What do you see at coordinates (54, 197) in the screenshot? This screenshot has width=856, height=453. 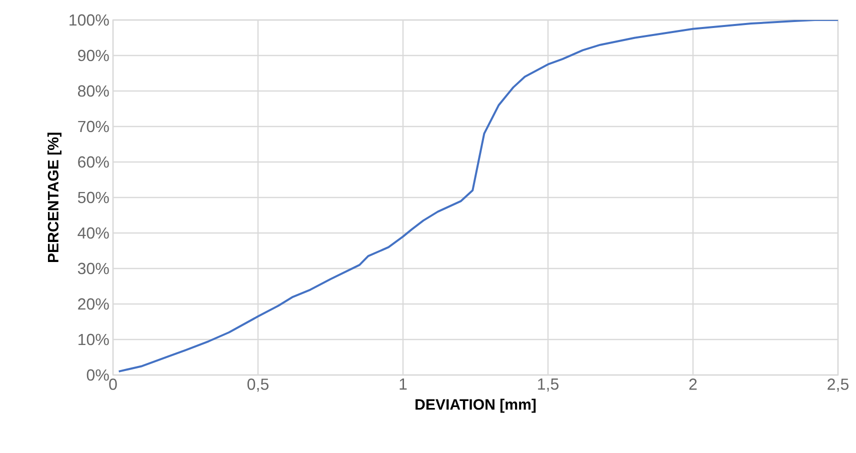 I see `y-axis-title: PERCENTAGE [%]` at bounding box center [54, 197].